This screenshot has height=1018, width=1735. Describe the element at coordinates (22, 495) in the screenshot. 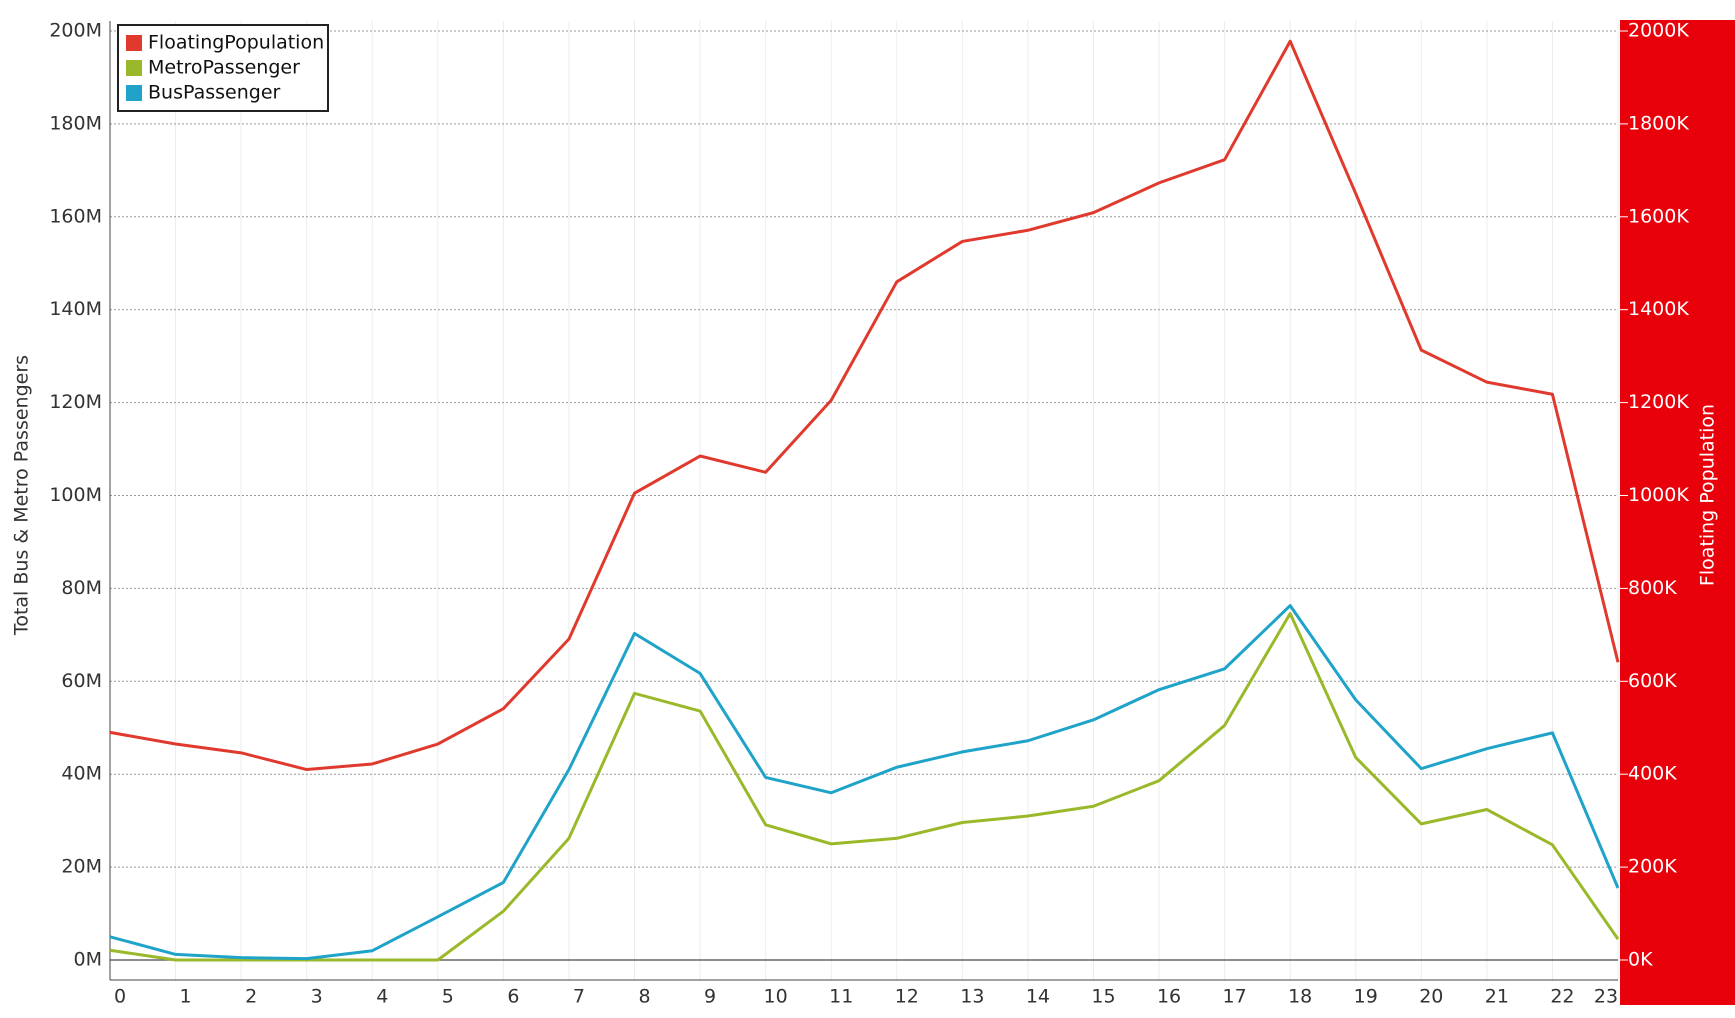

I see `y-axis-title: Total Bus & Metro Passengers` at that location.